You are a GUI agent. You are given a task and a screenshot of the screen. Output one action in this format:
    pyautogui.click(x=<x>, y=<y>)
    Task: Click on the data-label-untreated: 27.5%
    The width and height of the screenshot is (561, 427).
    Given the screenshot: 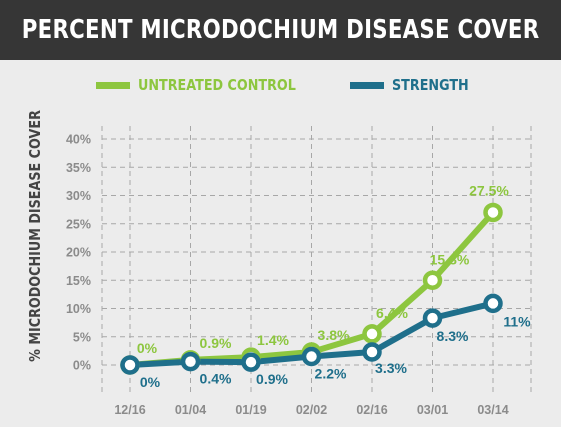 What is the action you would take?
    pyautogui.click(x=489, y=190)
    